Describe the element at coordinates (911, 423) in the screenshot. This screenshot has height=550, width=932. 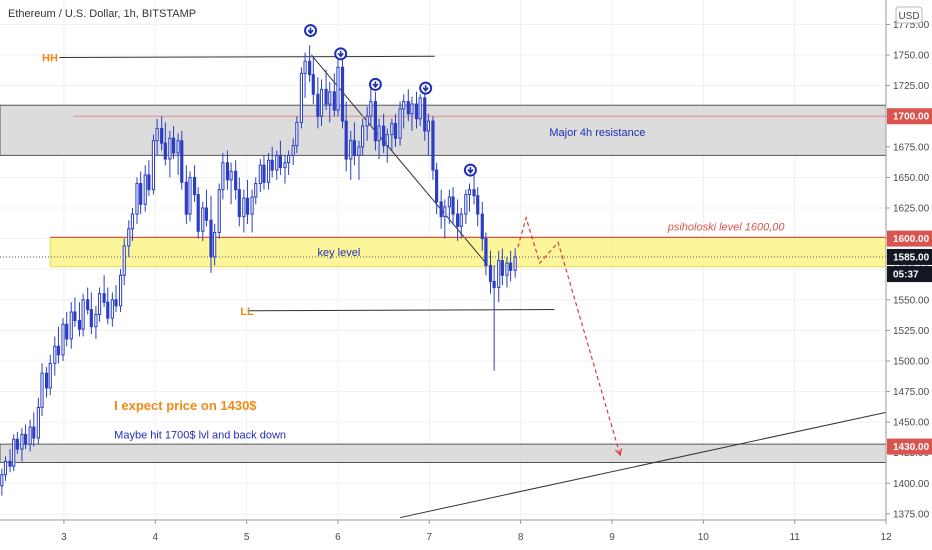
I see `y-tick-label: 1450.00` at that location.